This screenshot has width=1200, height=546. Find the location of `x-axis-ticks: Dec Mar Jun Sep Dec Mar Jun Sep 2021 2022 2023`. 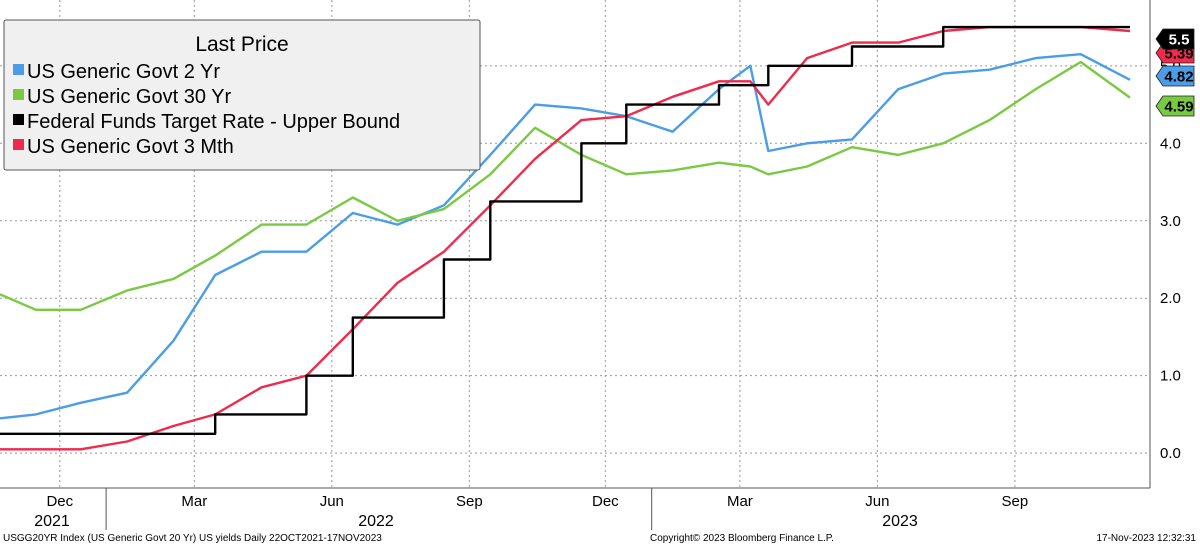

x-axis-ticks: Dec Mar Jun Sep Dec Mar Jun Sep 2021 2022 2023 is located at coordinates (531, 509).